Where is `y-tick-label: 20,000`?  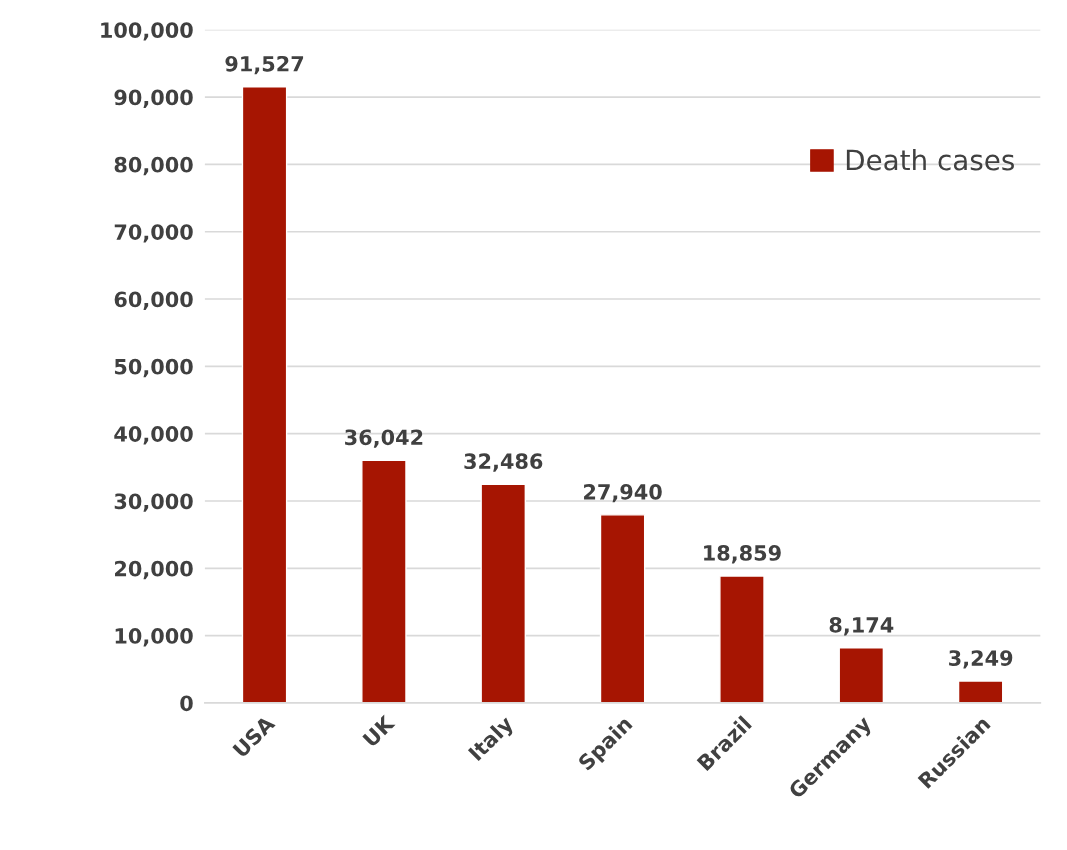 y-tick-label: 20,000 is located at coordinates (154, 570).